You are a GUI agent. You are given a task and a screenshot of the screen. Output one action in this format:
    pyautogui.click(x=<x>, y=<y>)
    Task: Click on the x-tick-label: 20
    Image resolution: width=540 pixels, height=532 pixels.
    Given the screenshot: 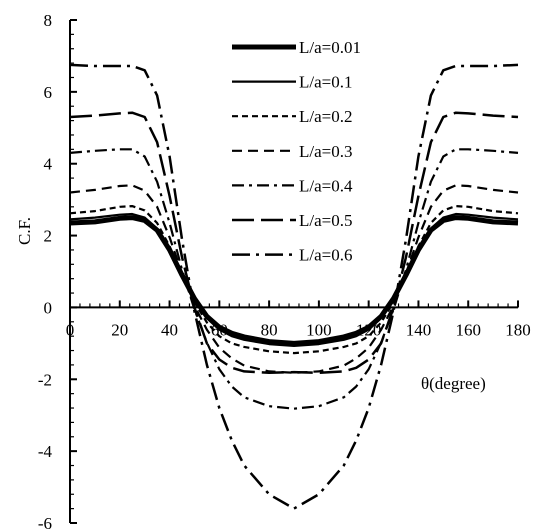 What is the action you would take?
    pyautogui.click(x=119, y=329)
    